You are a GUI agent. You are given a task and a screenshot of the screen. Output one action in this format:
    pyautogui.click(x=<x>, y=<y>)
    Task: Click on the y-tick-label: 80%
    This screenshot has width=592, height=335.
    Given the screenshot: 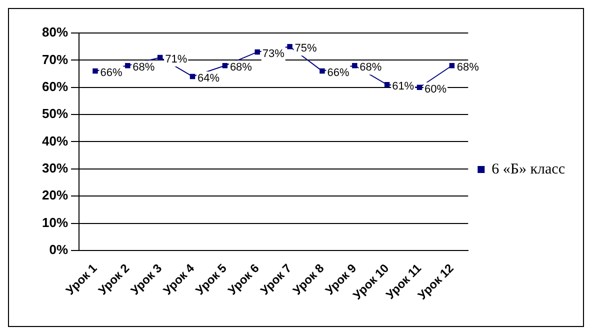 What is the action you would take?
    pyautogui.click(x=55, y=32)
    